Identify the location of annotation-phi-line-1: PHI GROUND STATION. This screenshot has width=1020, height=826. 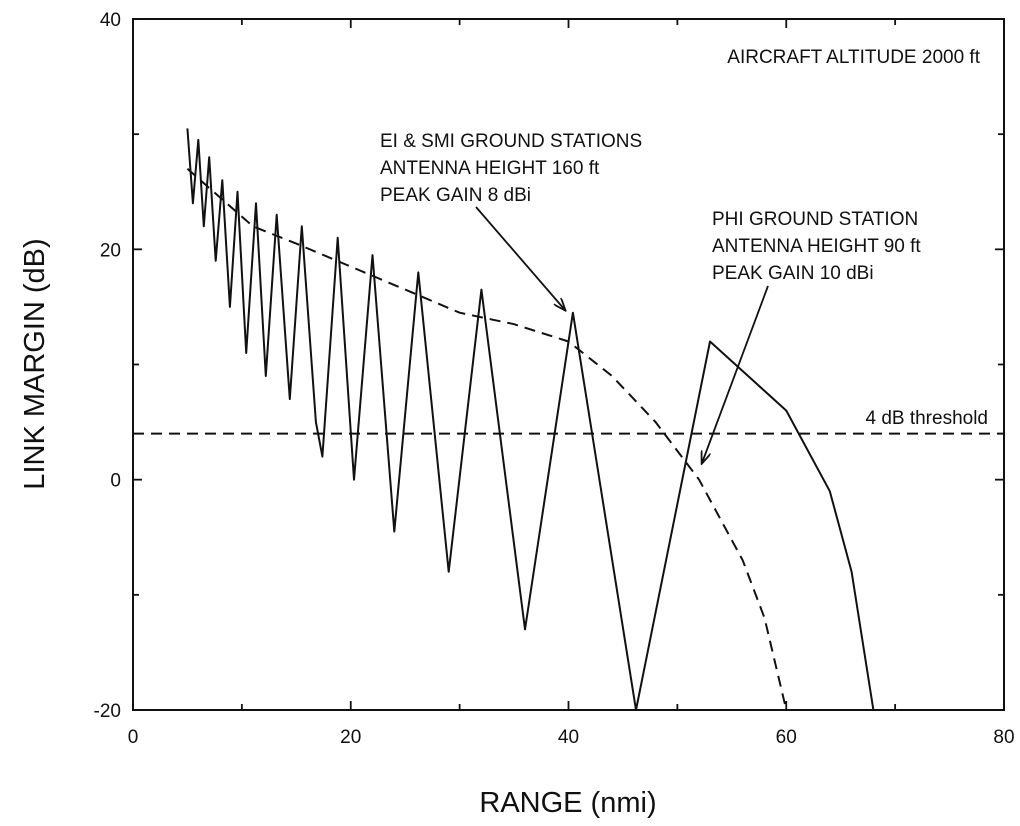
(815, 219).